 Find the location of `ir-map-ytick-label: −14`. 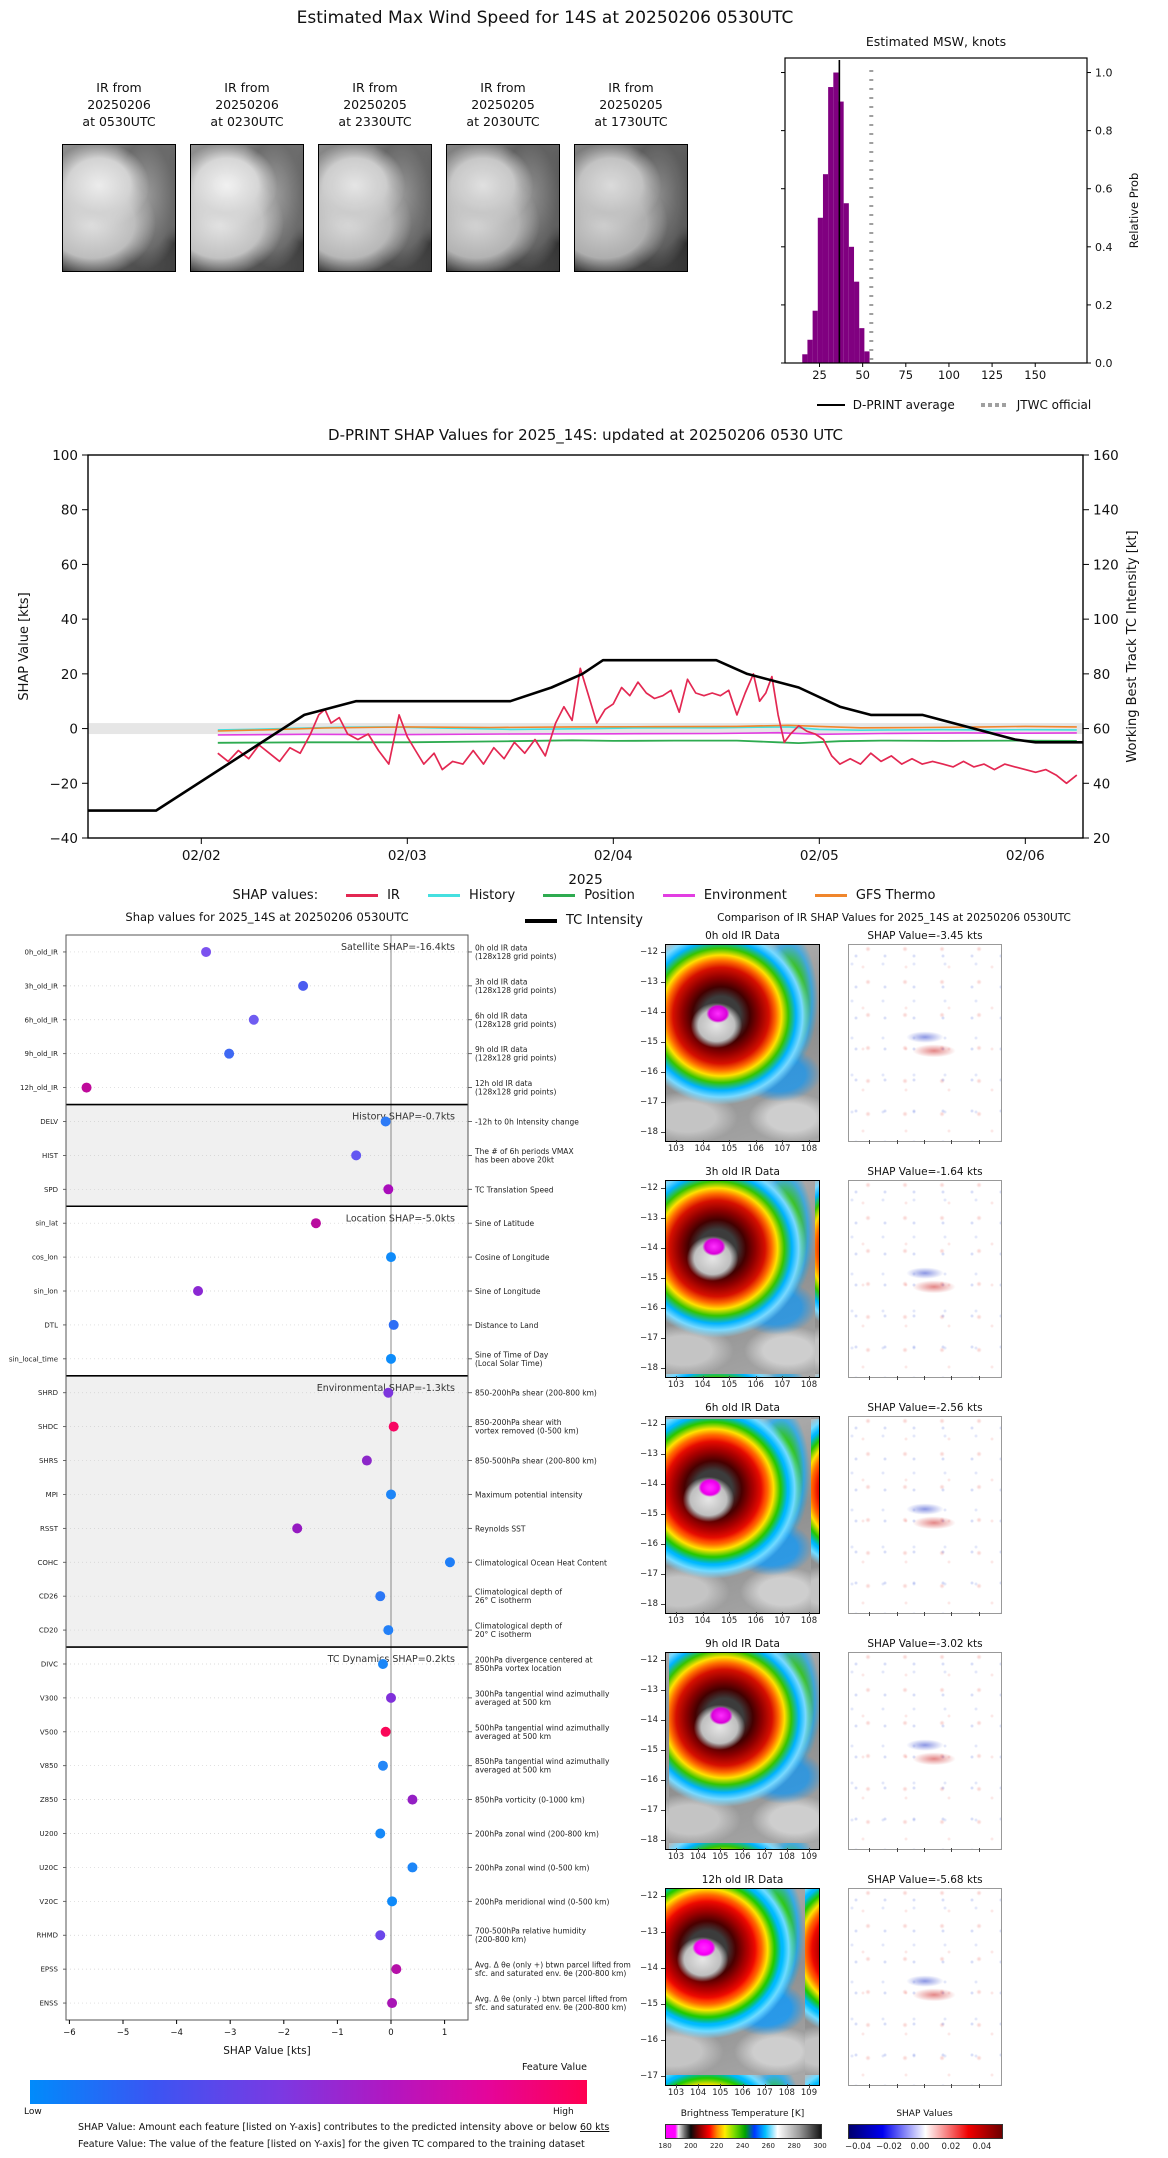

ir-map-ytick-label: −14 is located at coordinates (649, 1248).